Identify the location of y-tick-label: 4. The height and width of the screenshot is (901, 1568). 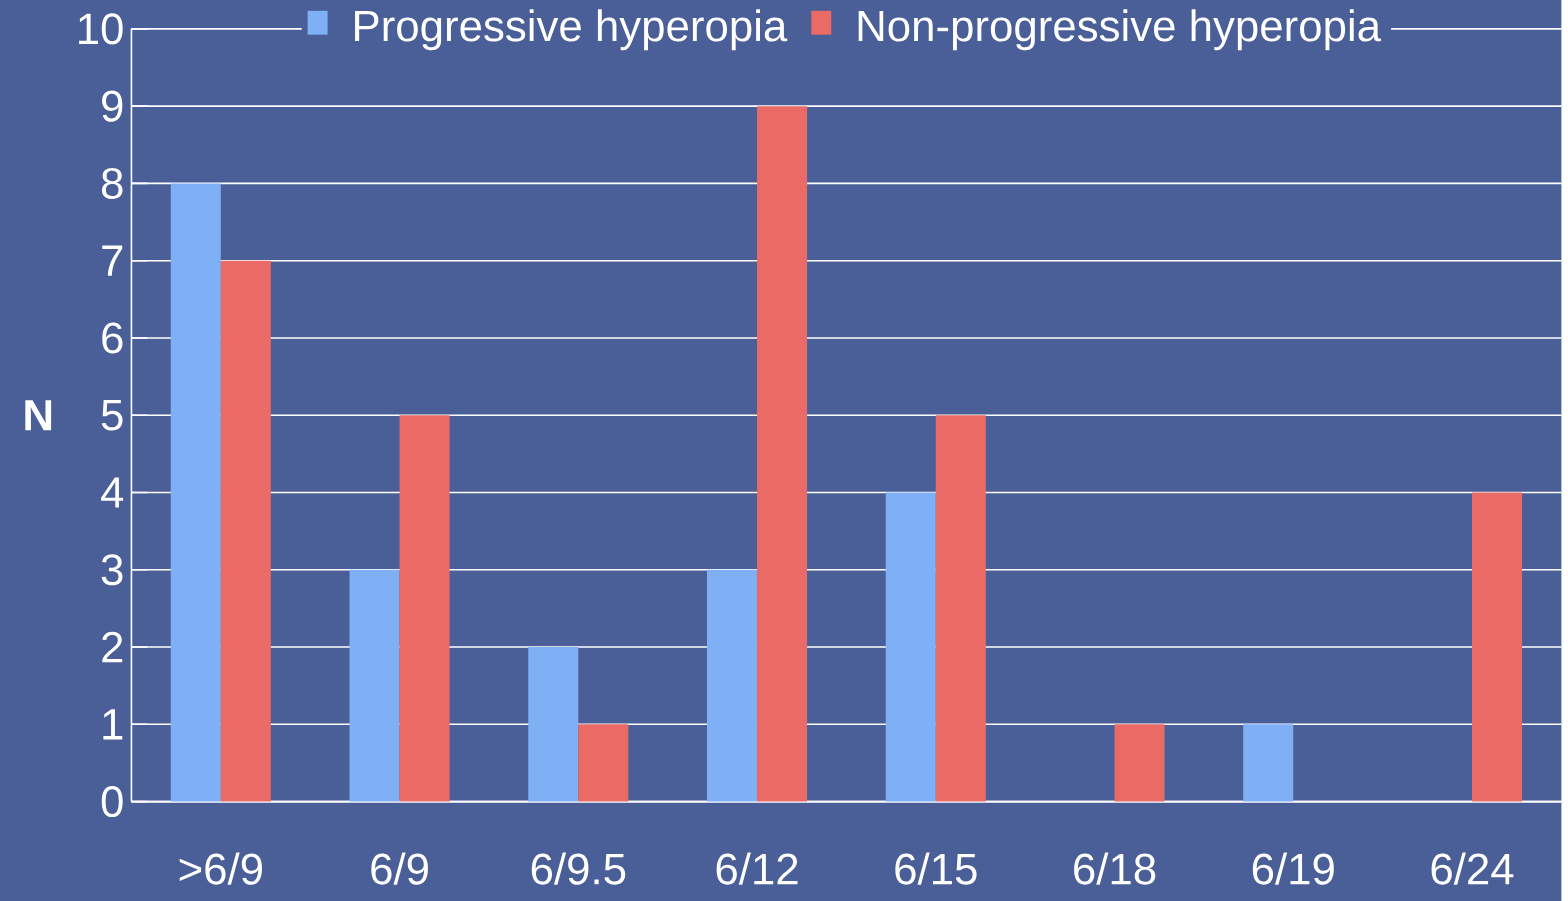
(112, 492).